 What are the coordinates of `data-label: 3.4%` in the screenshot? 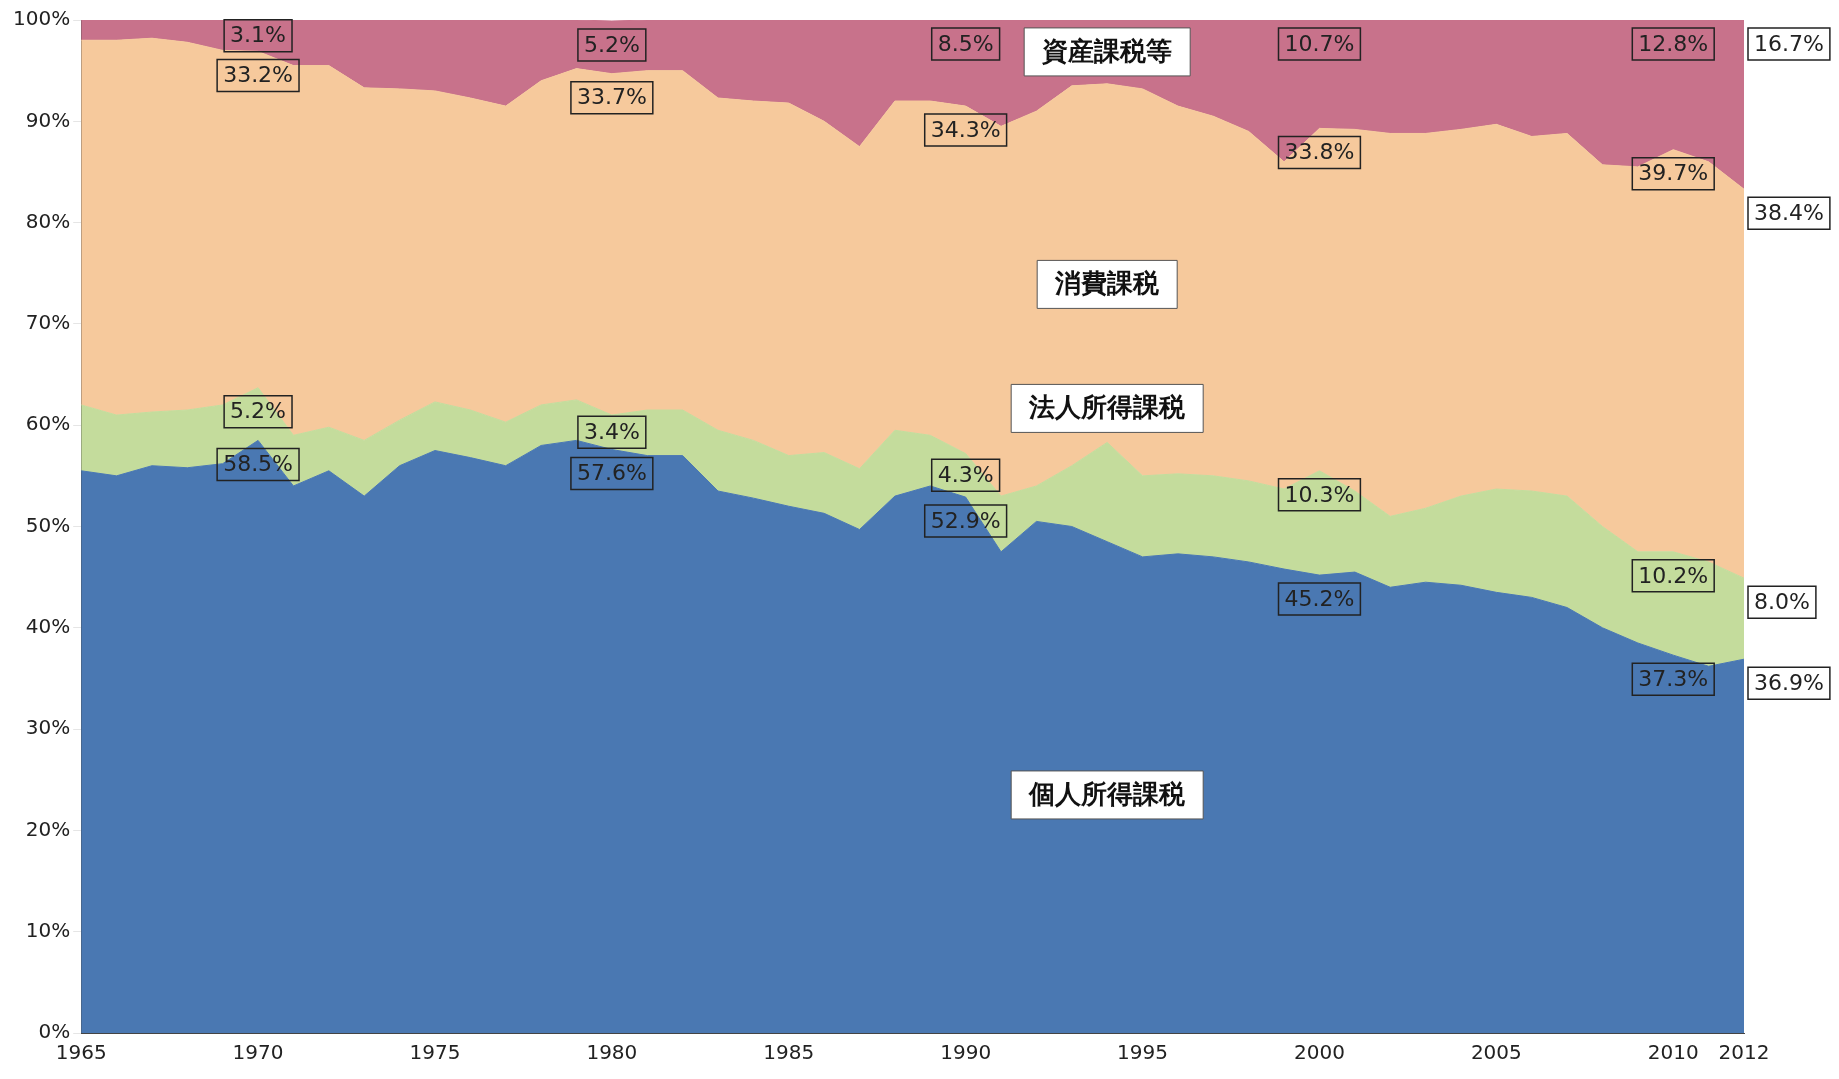 It's located at (611, 432).